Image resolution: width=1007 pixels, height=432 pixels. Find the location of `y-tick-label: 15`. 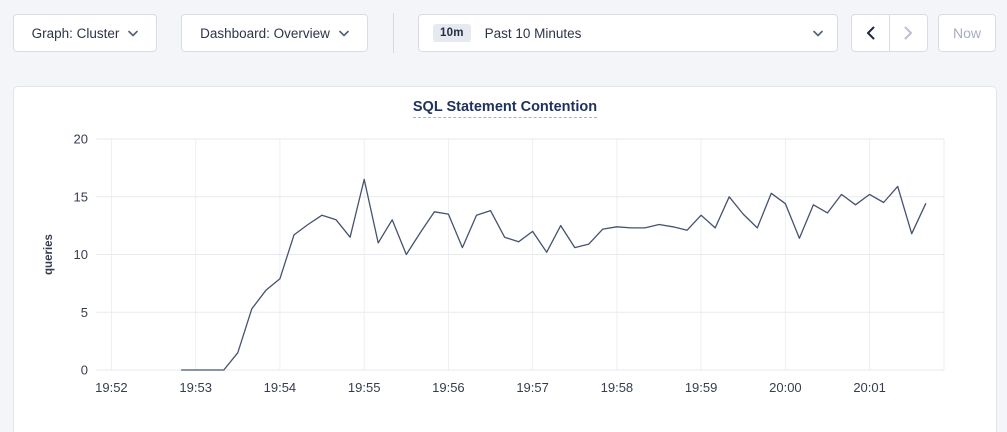

y-tick-label: 15 is located at coordinates (81, 196).